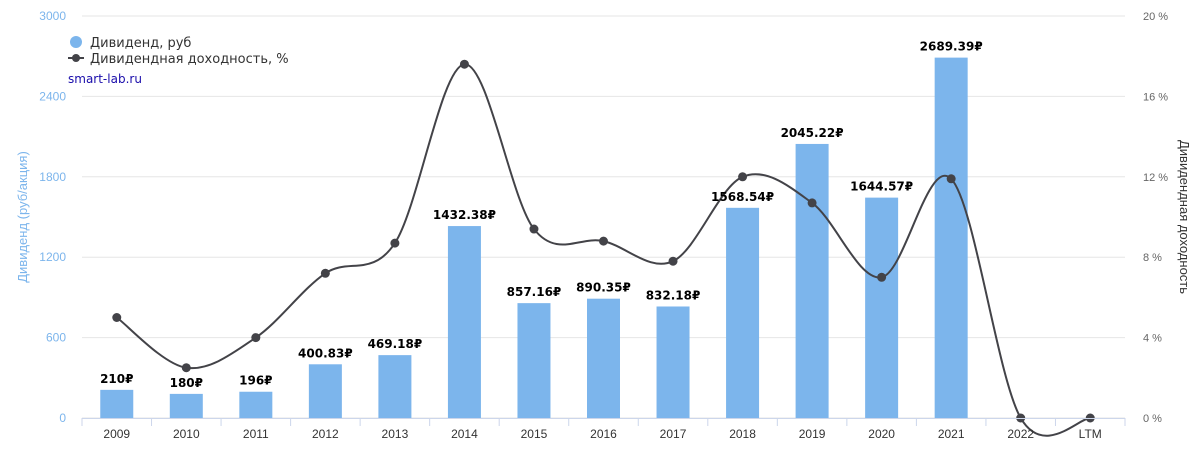  I want to click on y-left-tick-label: 3000, so click(52, 16).